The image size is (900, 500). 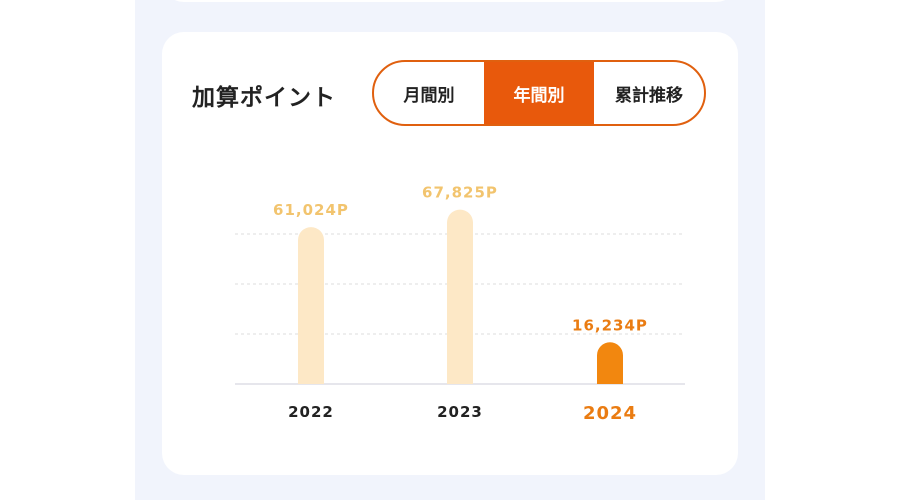 I want to click on category-label-2022: 2022, so click(x=311, y=412).